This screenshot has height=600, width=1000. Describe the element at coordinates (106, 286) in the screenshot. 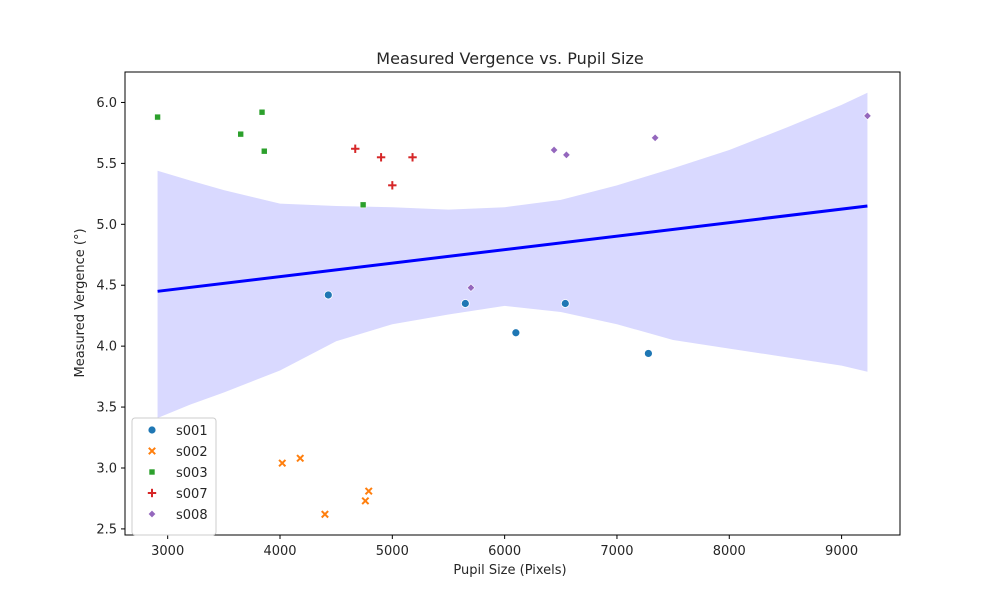

I see `y-tick-label: 4.5` at that location.